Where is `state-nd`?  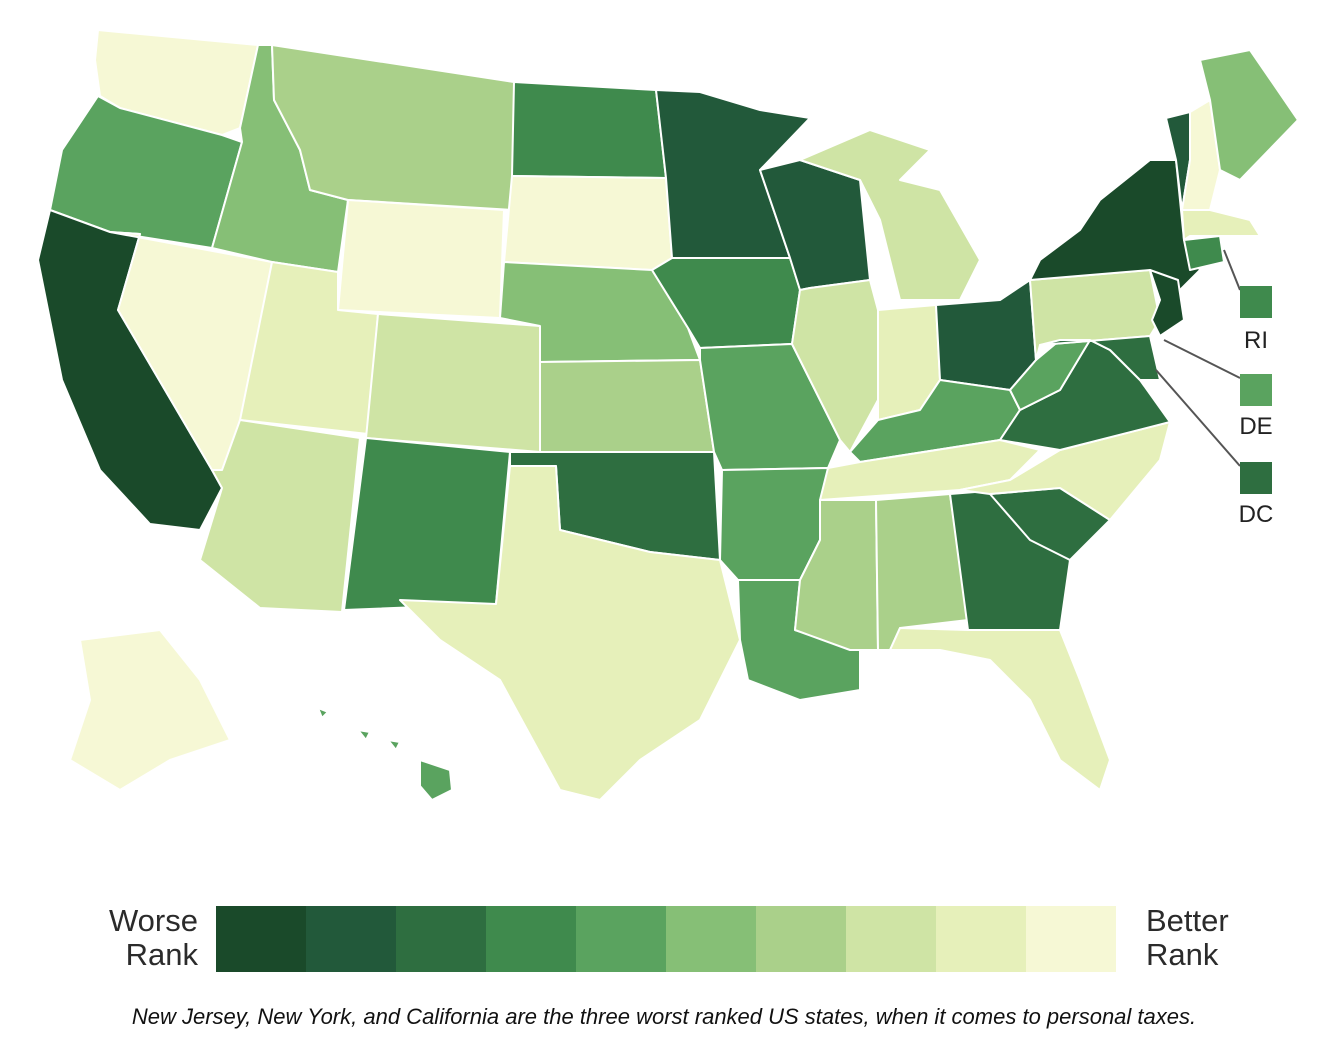
state-nd is located at coordinates (589, 130).